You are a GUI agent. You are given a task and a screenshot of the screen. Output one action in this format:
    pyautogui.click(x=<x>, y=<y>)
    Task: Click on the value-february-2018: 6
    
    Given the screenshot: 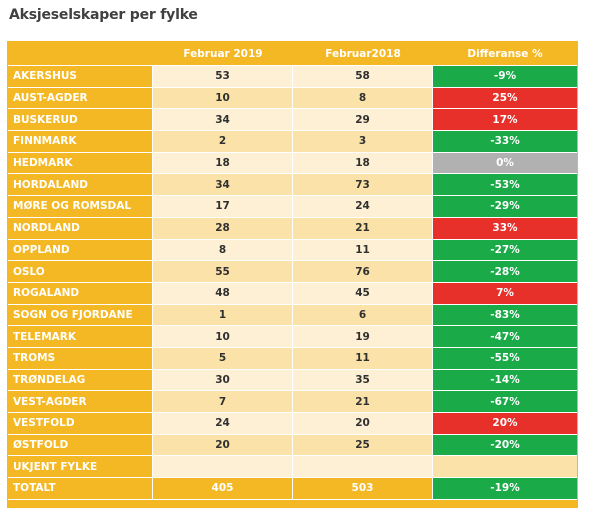 What is the action you would take?
    pyautogui.click(x=363, y=315)
    